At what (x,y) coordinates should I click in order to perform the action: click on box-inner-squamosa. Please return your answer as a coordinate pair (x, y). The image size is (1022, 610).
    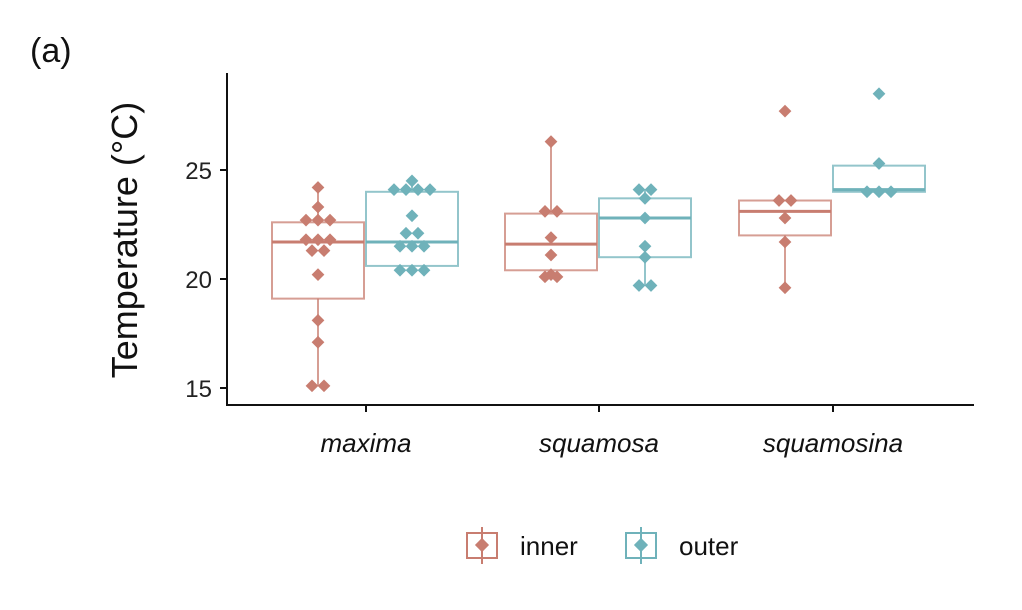
    Looking at the image, I should click on (551, 209).